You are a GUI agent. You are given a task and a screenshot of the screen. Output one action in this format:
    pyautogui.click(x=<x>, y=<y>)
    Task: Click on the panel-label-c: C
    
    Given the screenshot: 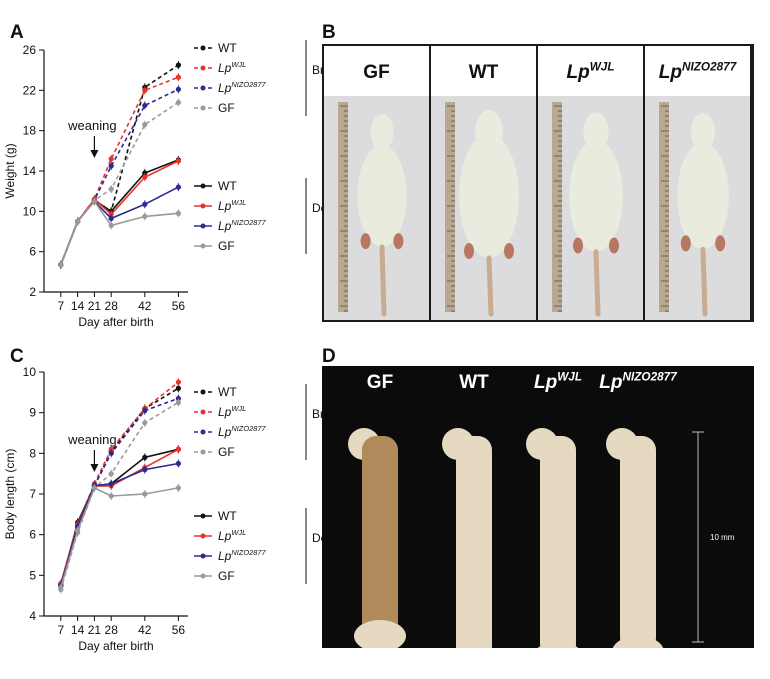 What is the action you would take?
    pyautogui.click(x=17, y=356)
    